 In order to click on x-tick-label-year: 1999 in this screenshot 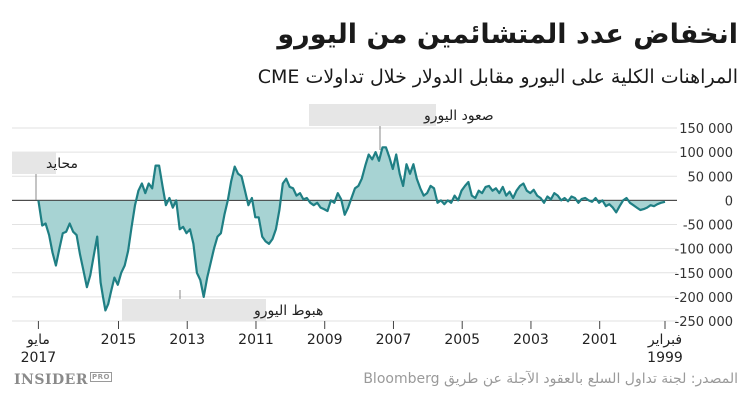, I will do `click(665, 358)`.